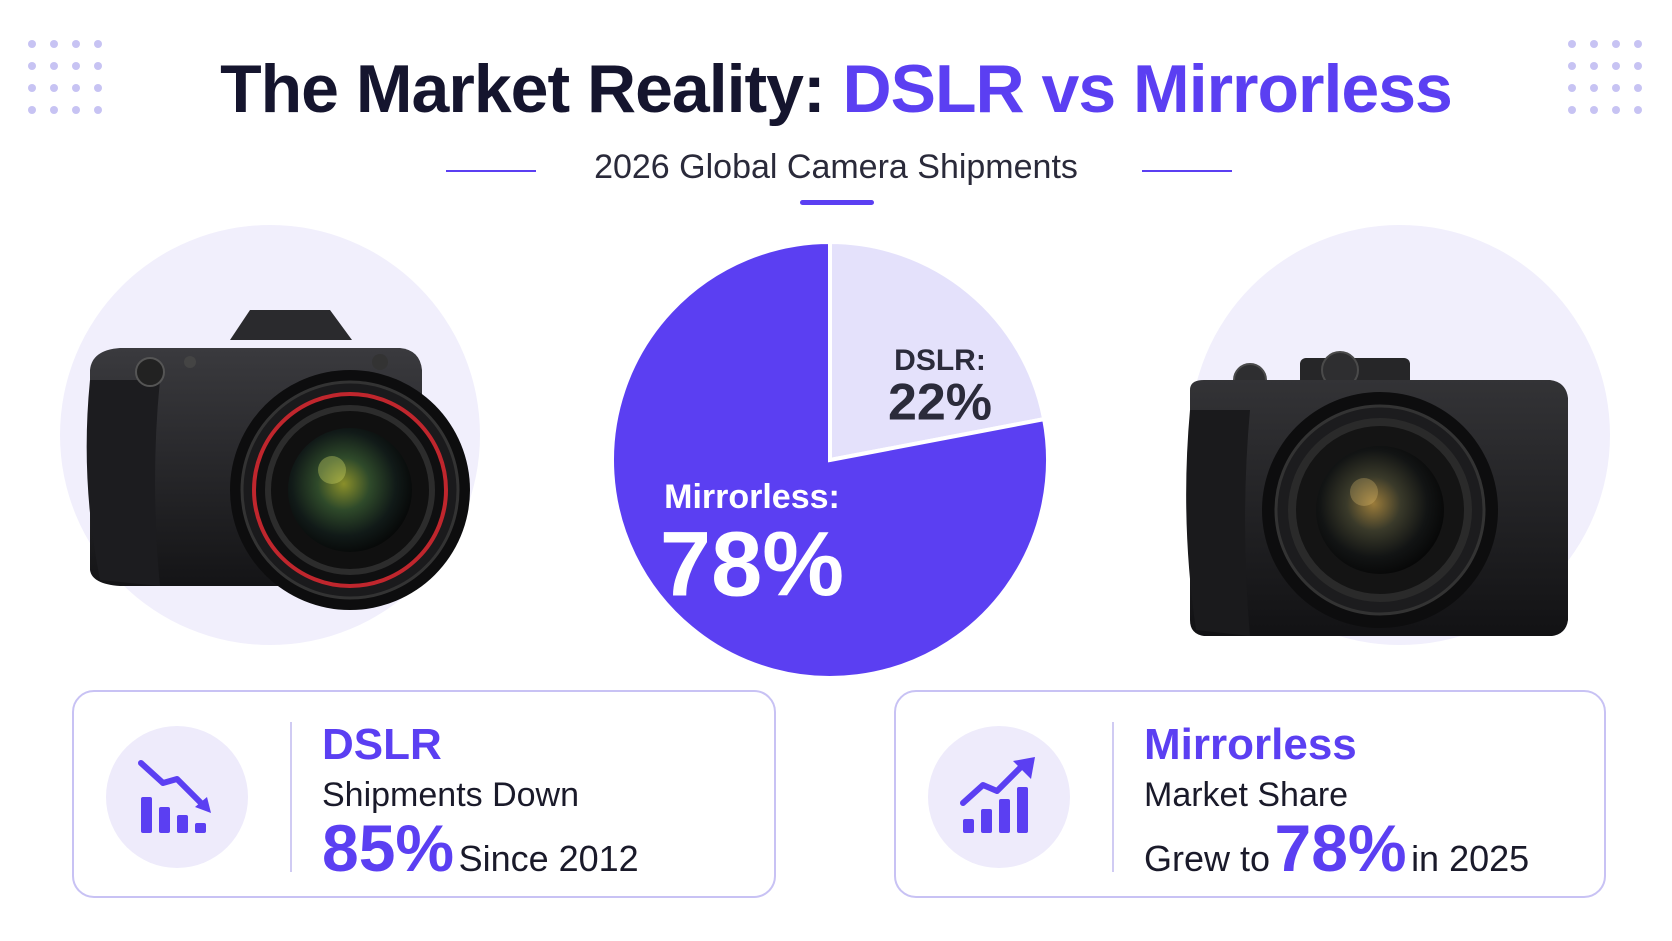  I want to click on card-stat-tail: Since 2012, so click(548, 858).